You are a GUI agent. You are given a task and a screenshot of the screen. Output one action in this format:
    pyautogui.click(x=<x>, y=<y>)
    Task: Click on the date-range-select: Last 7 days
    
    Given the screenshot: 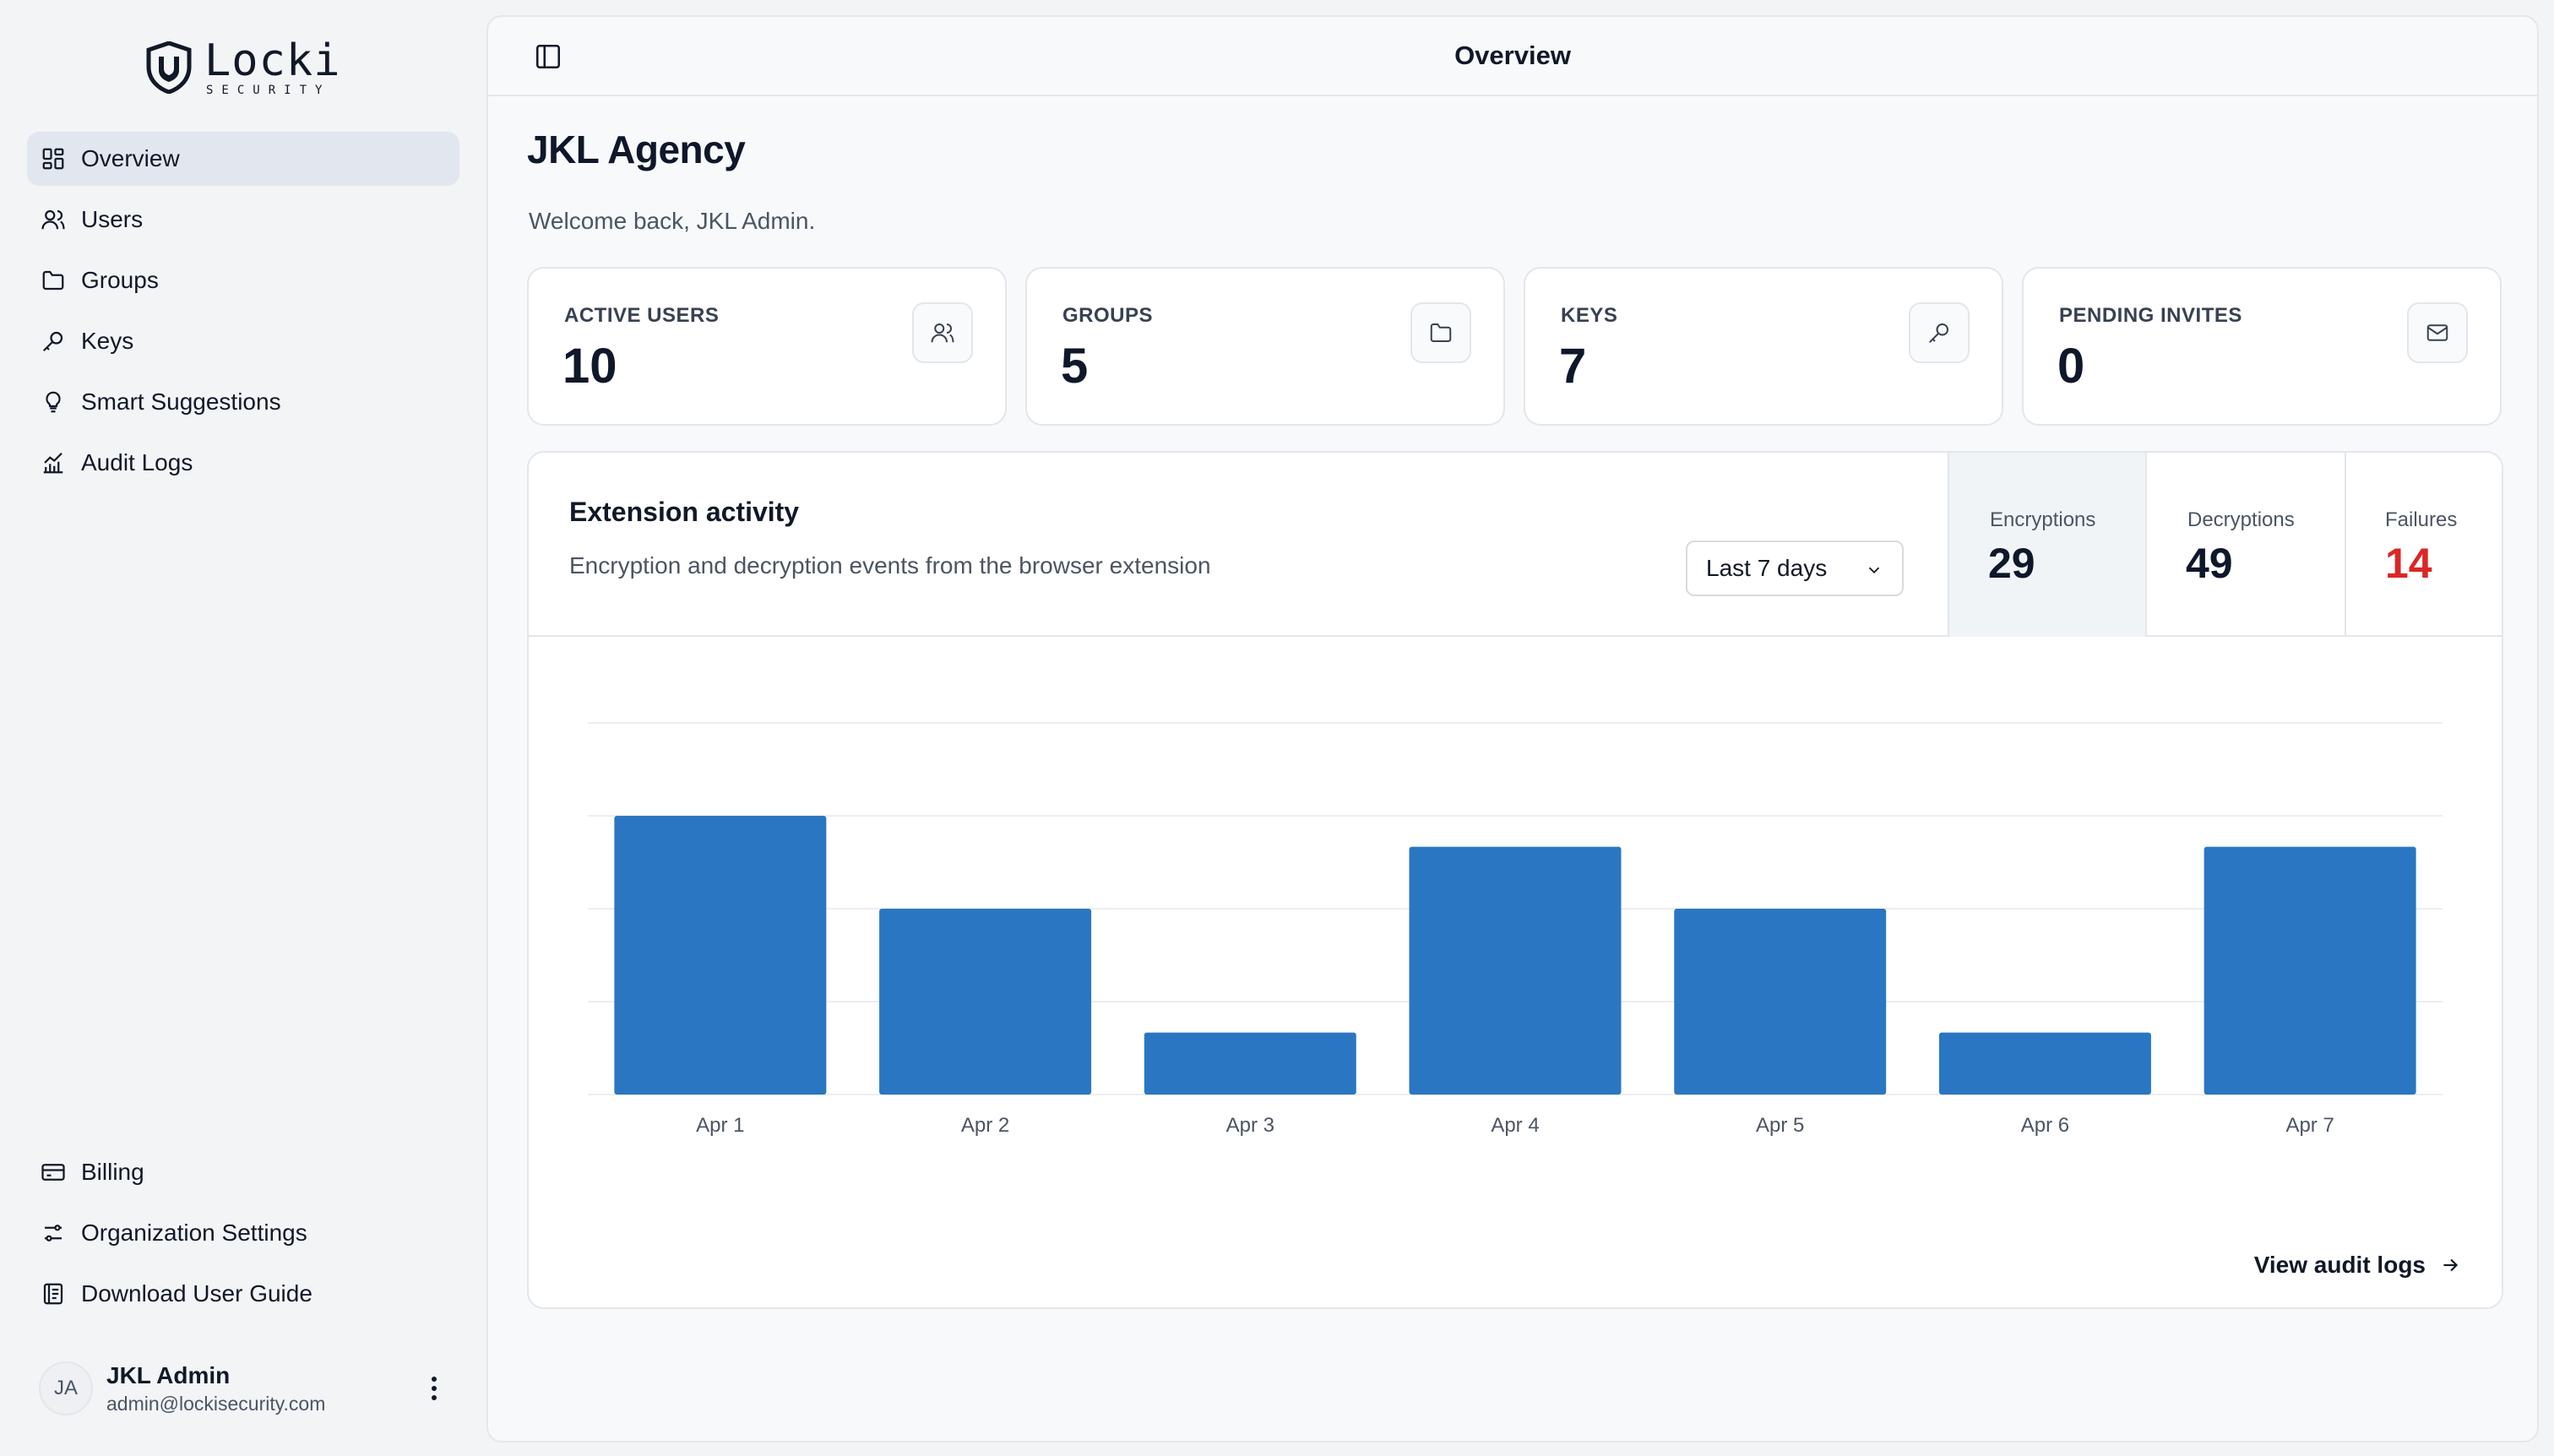 What is the action you would take?
    pyautogui.click(x=1795, y=568)
    